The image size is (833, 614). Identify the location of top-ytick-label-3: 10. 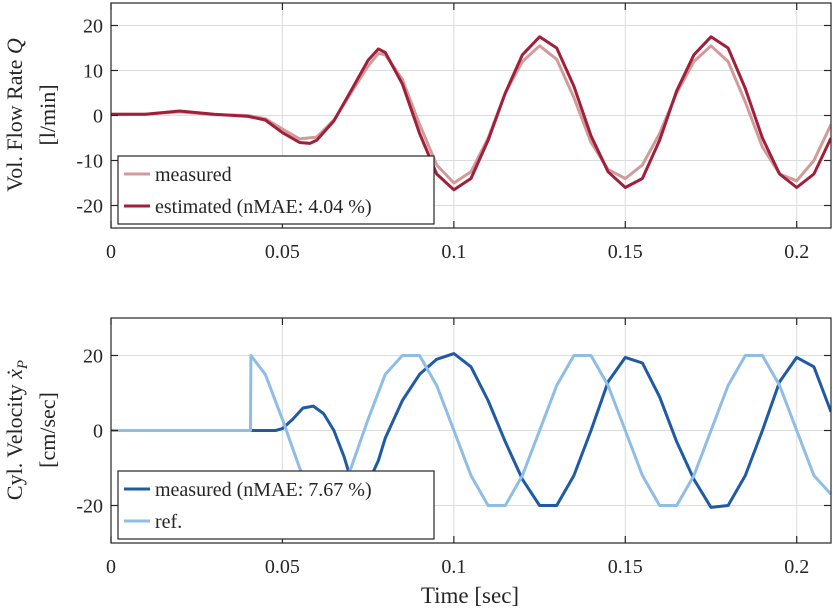
(93, 72).